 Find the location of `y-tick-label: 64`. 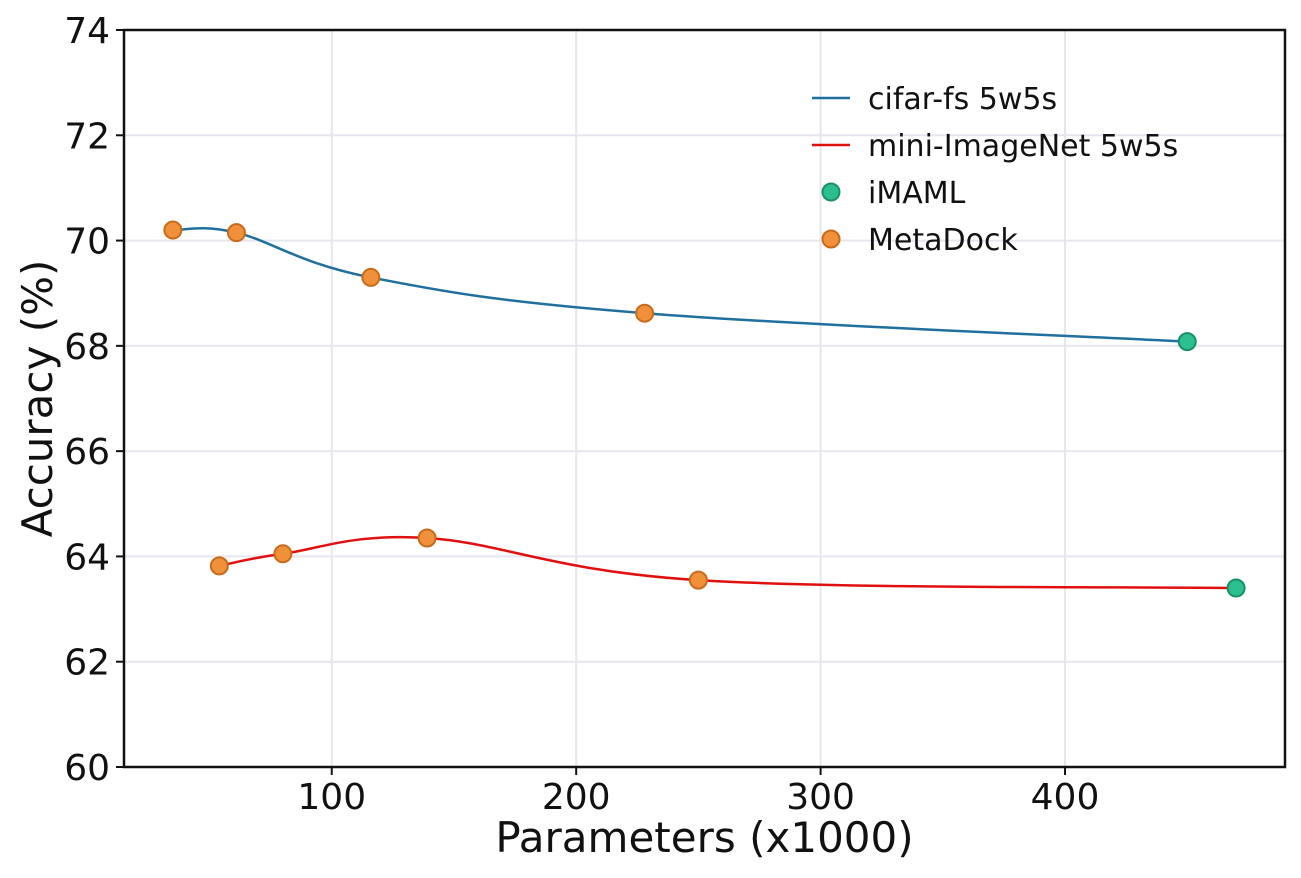

y-tick-label: 64 is located at coordinates (87, 557).